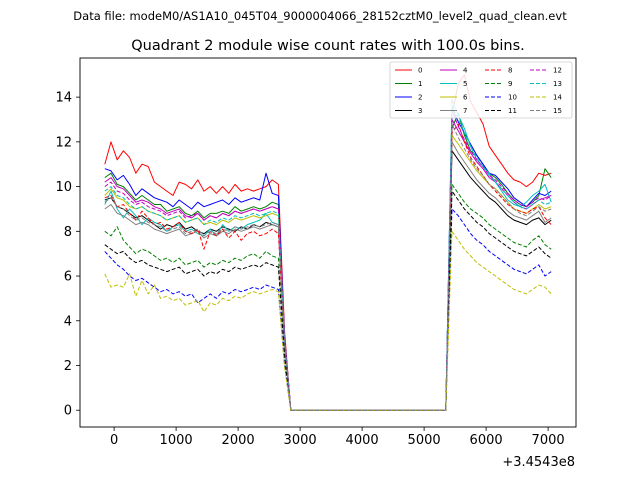 This screenshot has width=640, height=480. I want to click on x-tick-label: 5000, so click(424, 440).